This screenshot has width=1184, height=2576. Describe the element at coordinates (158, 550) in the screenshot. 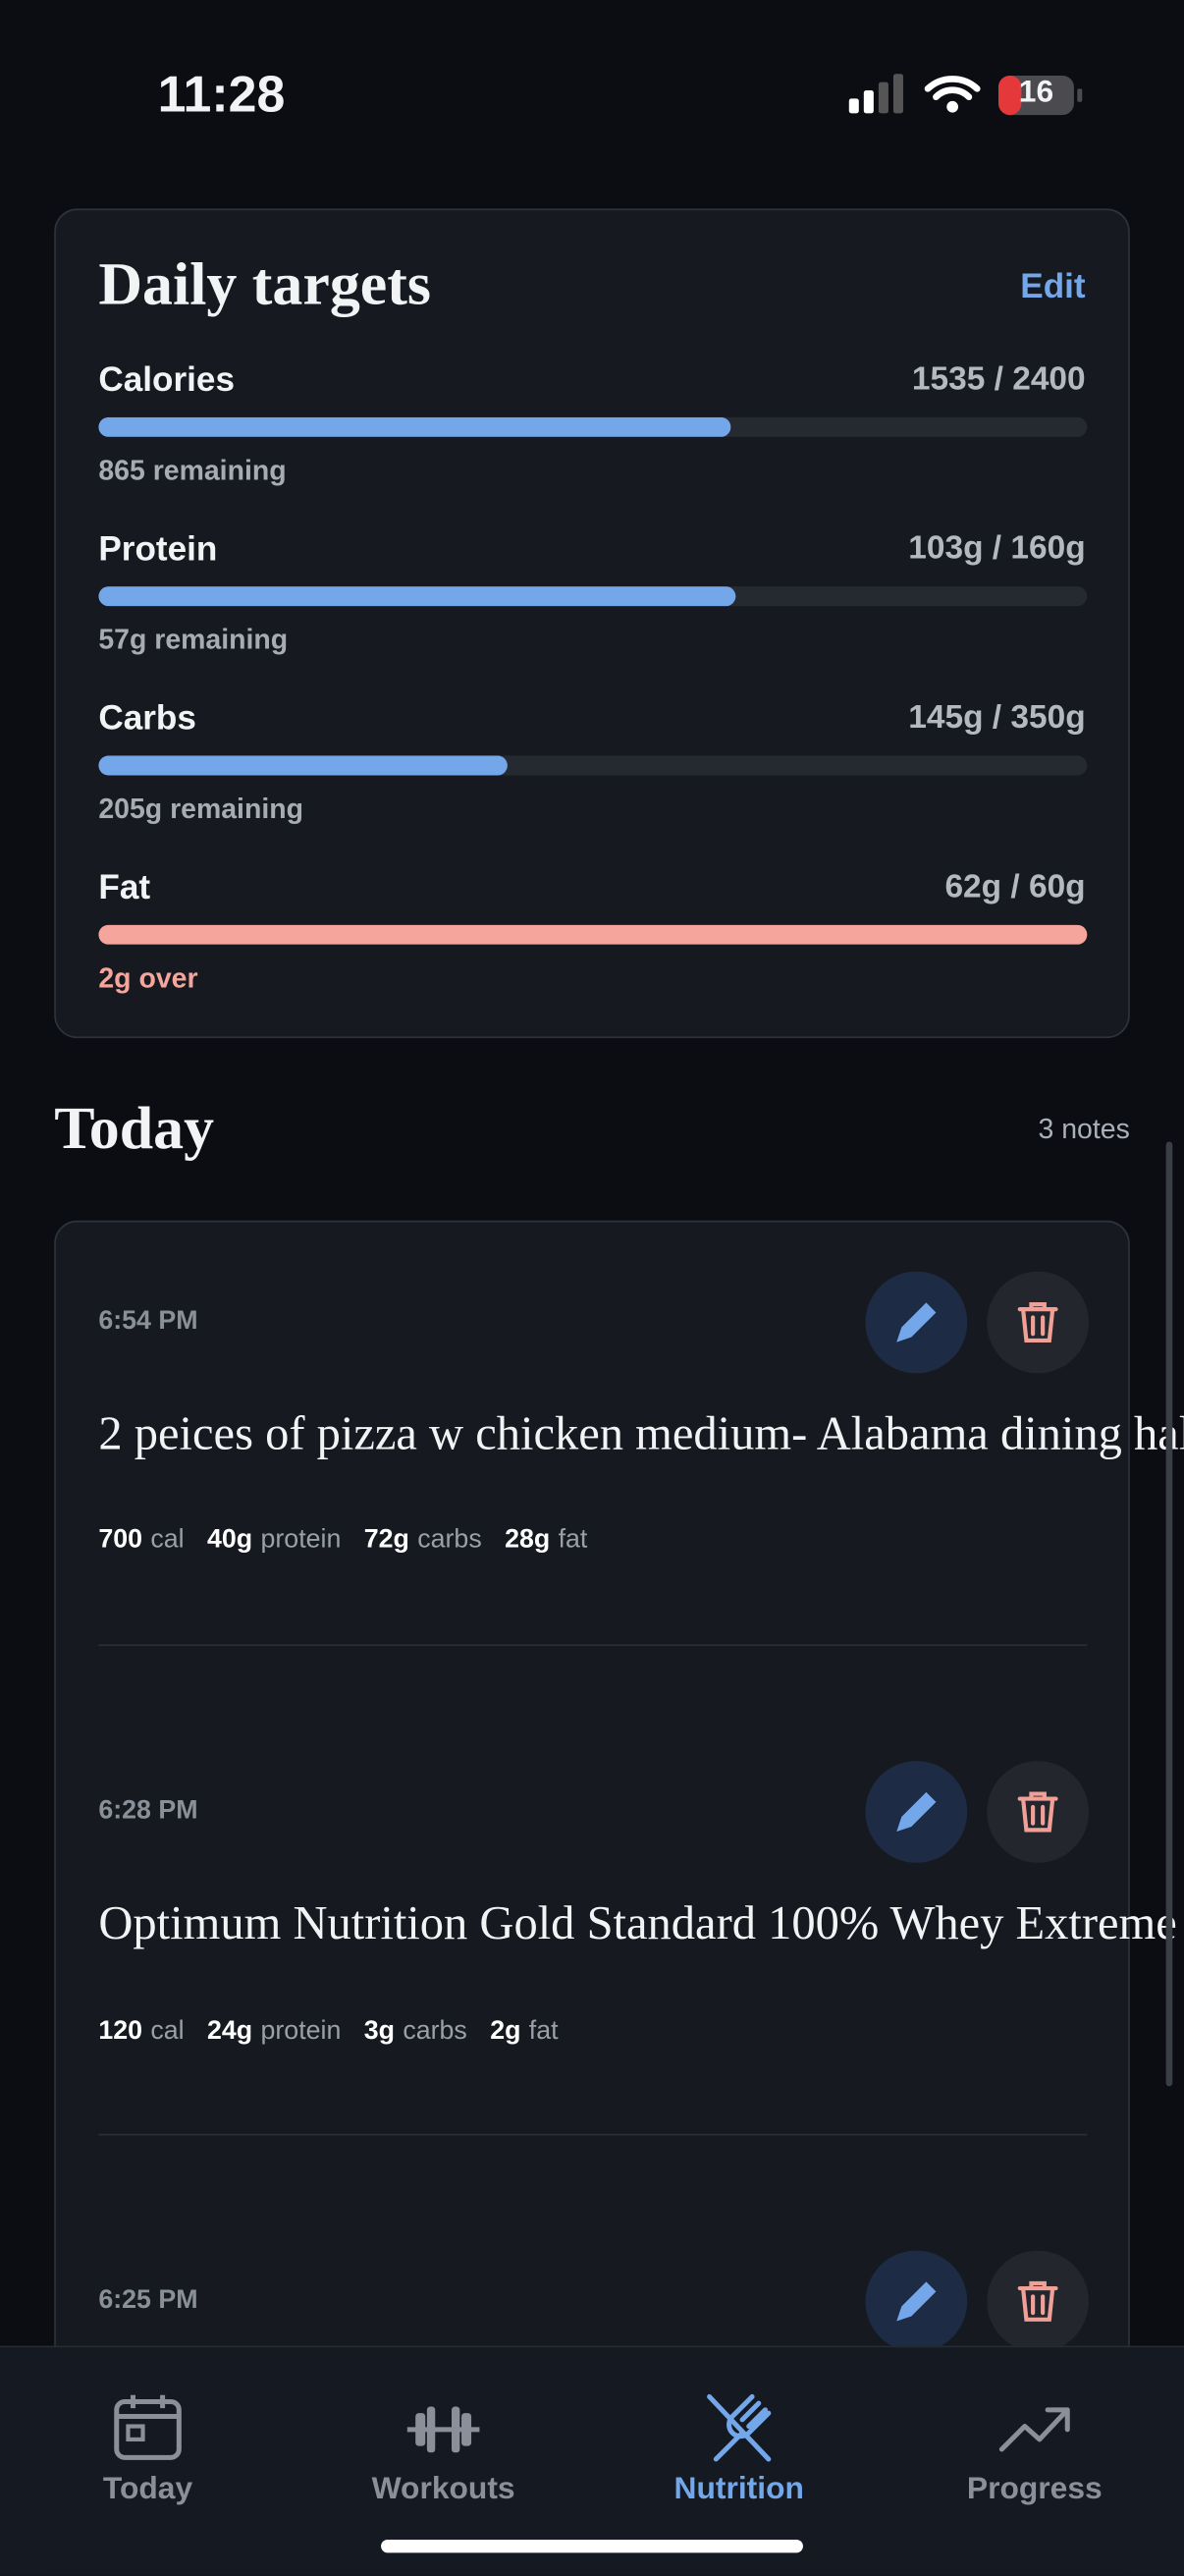

I see `target-name: Protein` at that location.